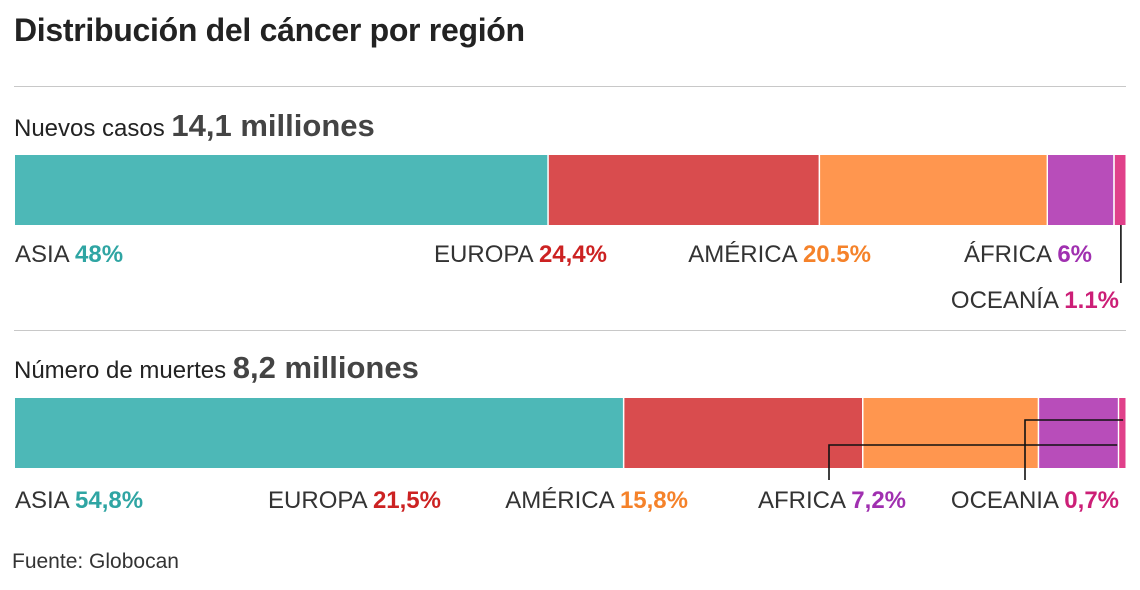 The height and width of the screenshot is (590, 1140). Describe the element at coordinates (95, 561) in the screenshot. I see `source-note: Fuente: Globocan` at that location.